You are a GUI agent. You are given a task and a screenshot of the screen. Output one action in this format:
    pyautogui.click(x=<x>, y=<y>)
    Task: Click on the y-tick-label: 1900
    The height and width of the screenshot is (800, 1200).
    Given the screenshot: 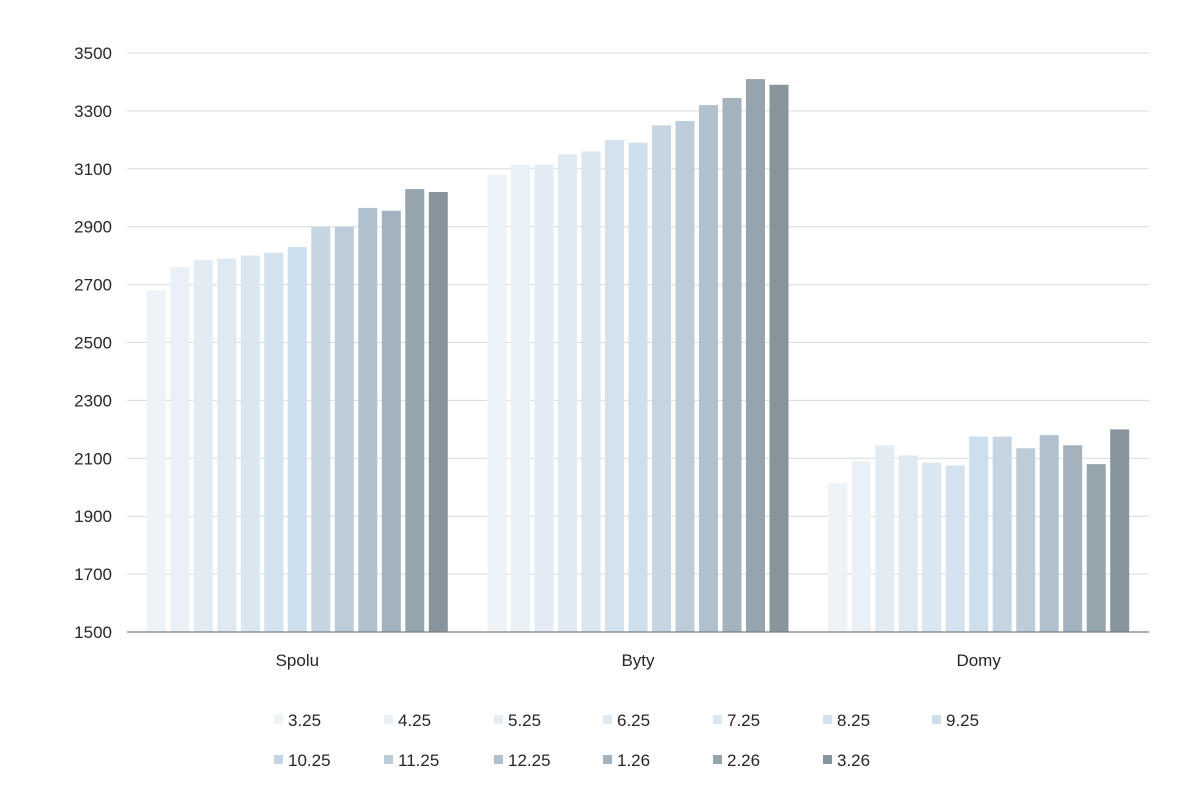 What is the action you would take?
    pyautogui.click(x=93, y=516)
    